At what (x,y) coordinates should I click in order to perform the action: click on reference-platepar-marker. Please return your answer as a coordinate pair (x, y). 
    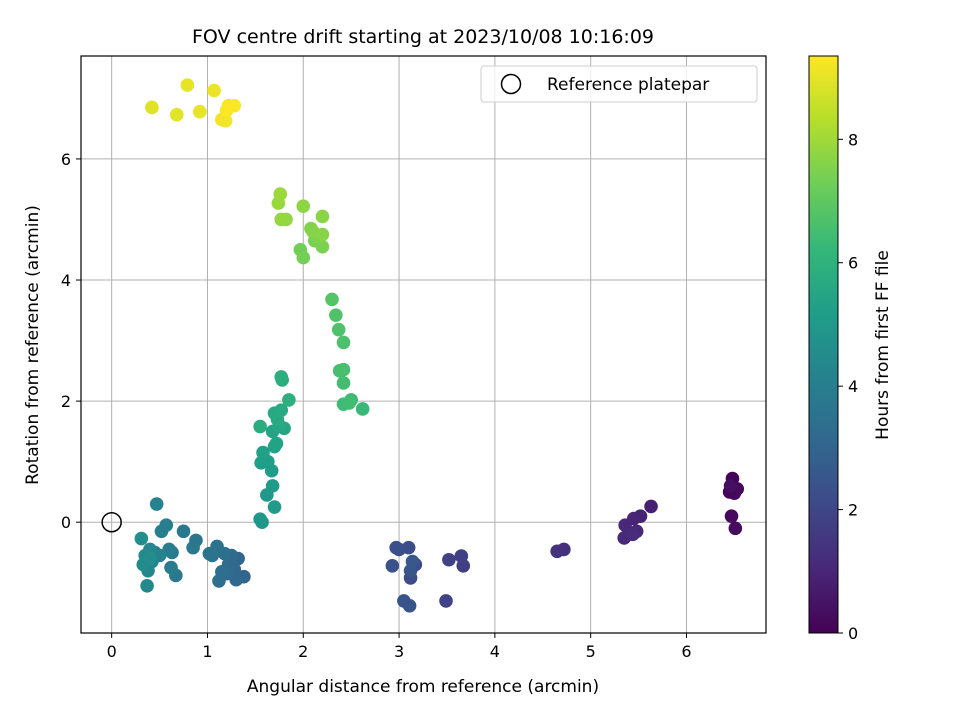
    Looking at the image, I should click on (111, 522).